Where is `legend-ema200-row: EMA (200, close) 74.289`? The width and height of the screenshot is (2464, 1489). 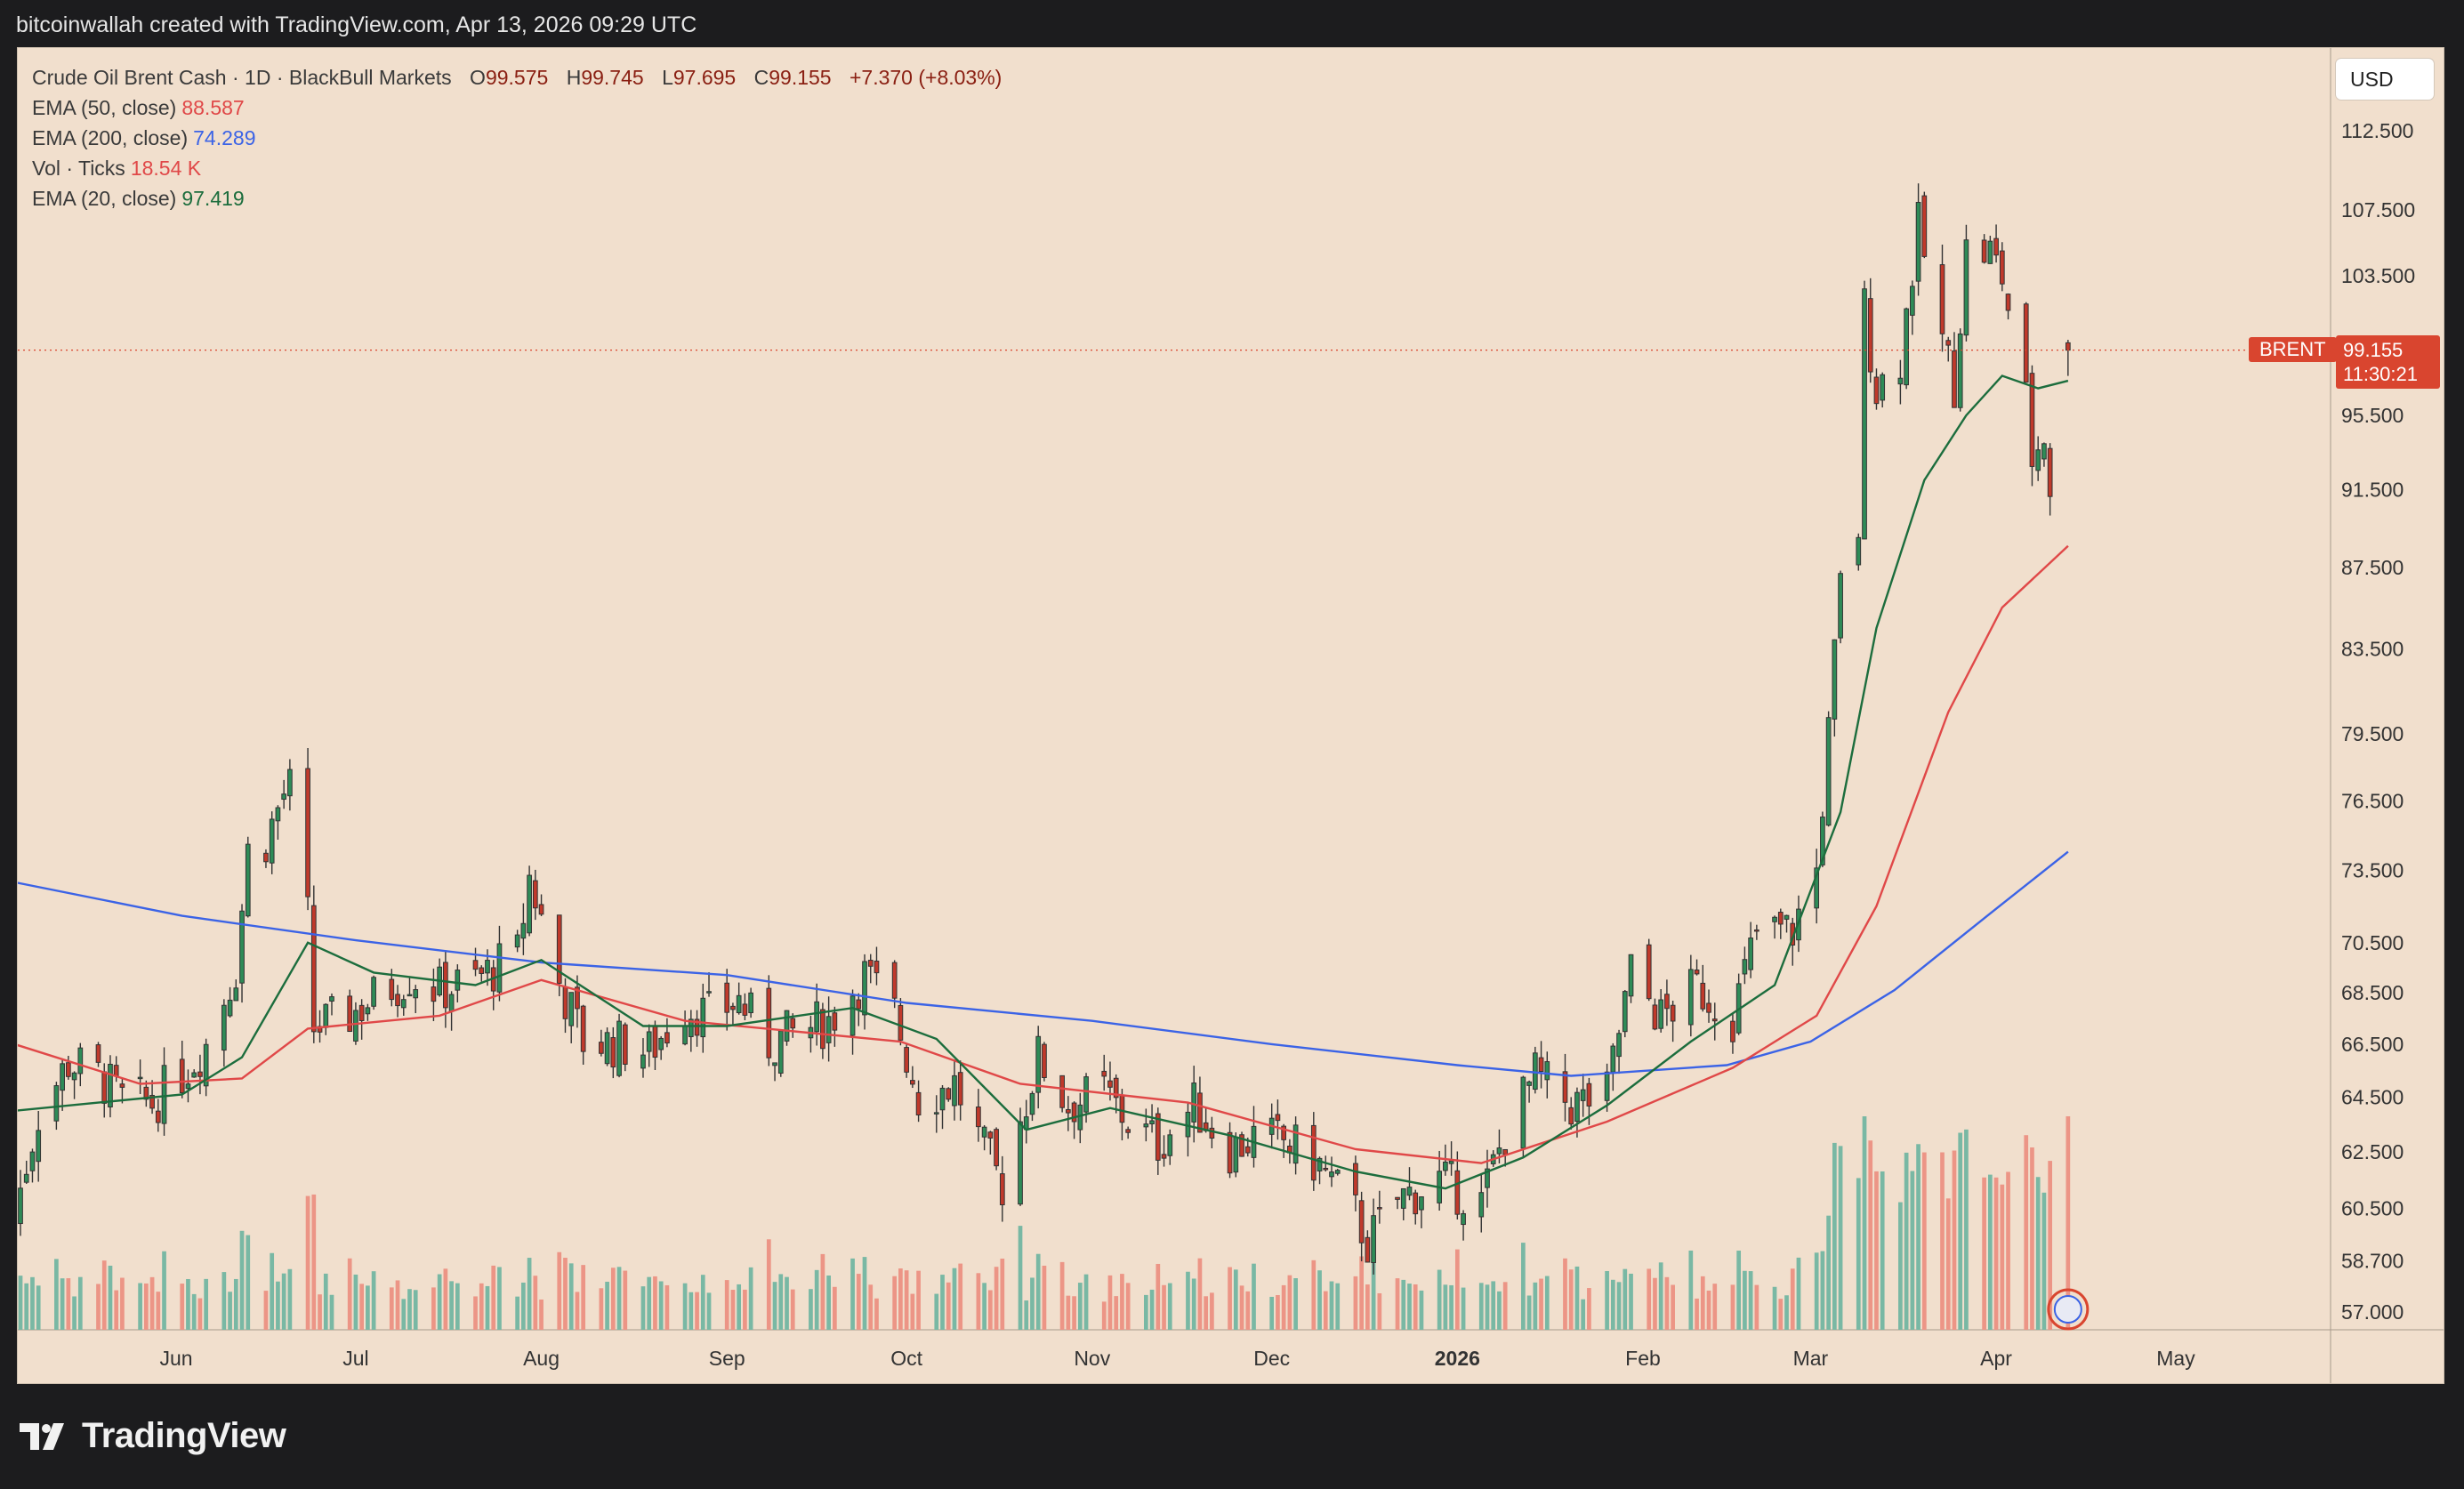 legend-ema200-row: EMA (200, close) 74.289 is located at coordinates (523, 138).